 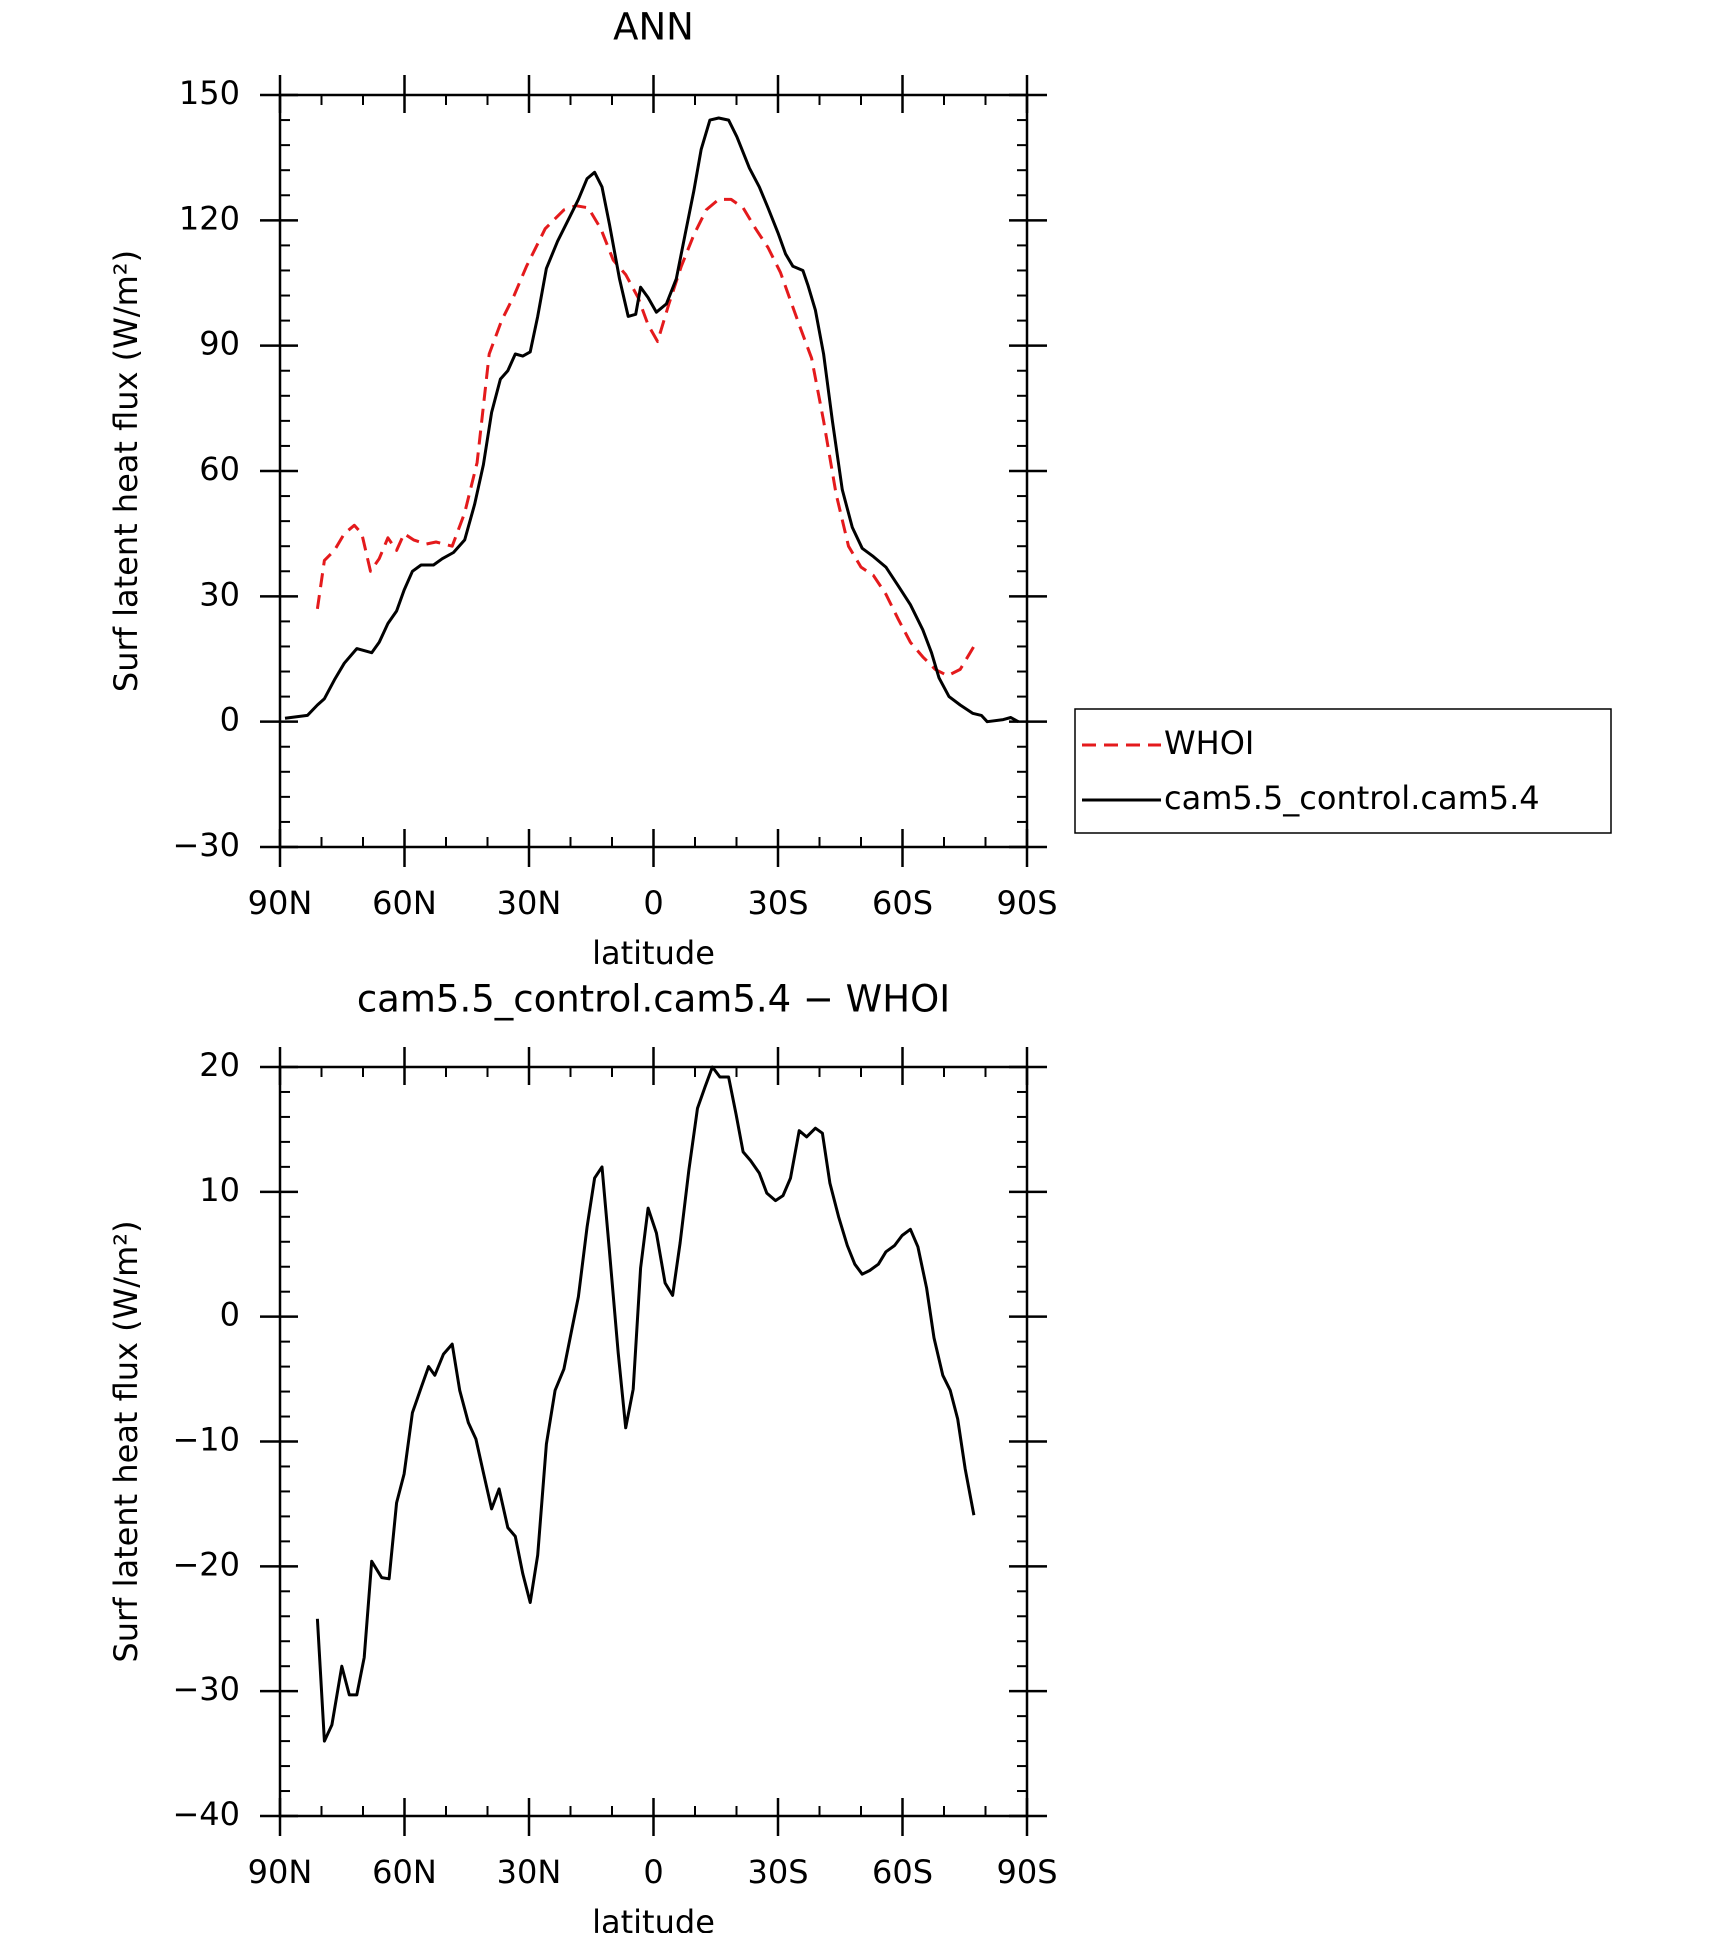 I want to click on y-tick-label: 20, so click(x=219, y=1065).